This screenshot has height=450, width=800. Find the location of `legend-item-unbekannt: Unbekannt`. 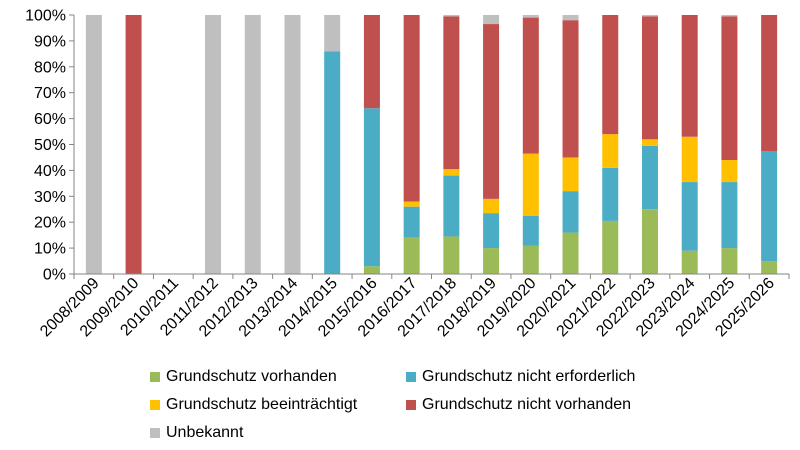

legend-item-unbekannt: Unbekannt is located at coordinates (196, 433).